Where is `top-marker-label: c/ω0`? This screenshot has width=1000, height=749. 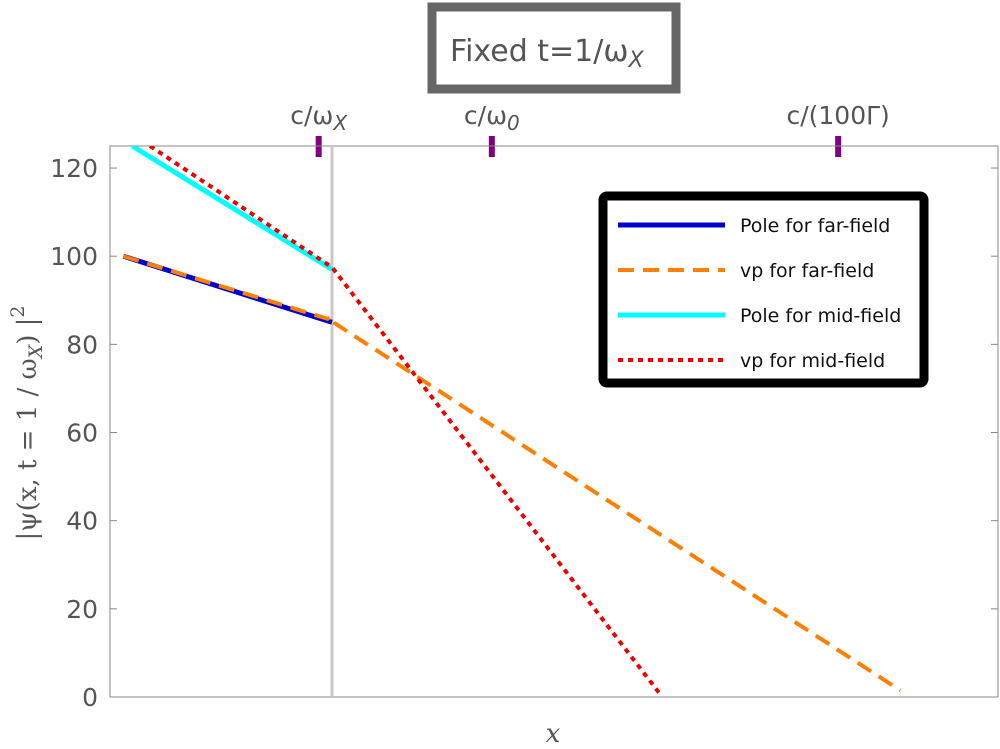 top-marker-label: c/ω0 is located at coordinates (492, 118).